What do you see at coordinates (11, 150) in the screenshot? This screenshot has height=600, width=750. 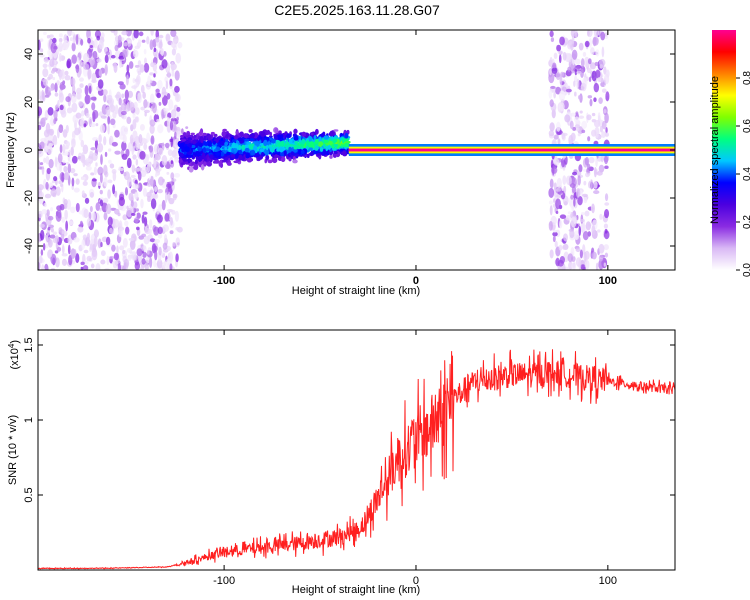 I see `spectrogram-y-label: Frequency (Hz)` at bounding box center [11, 150].